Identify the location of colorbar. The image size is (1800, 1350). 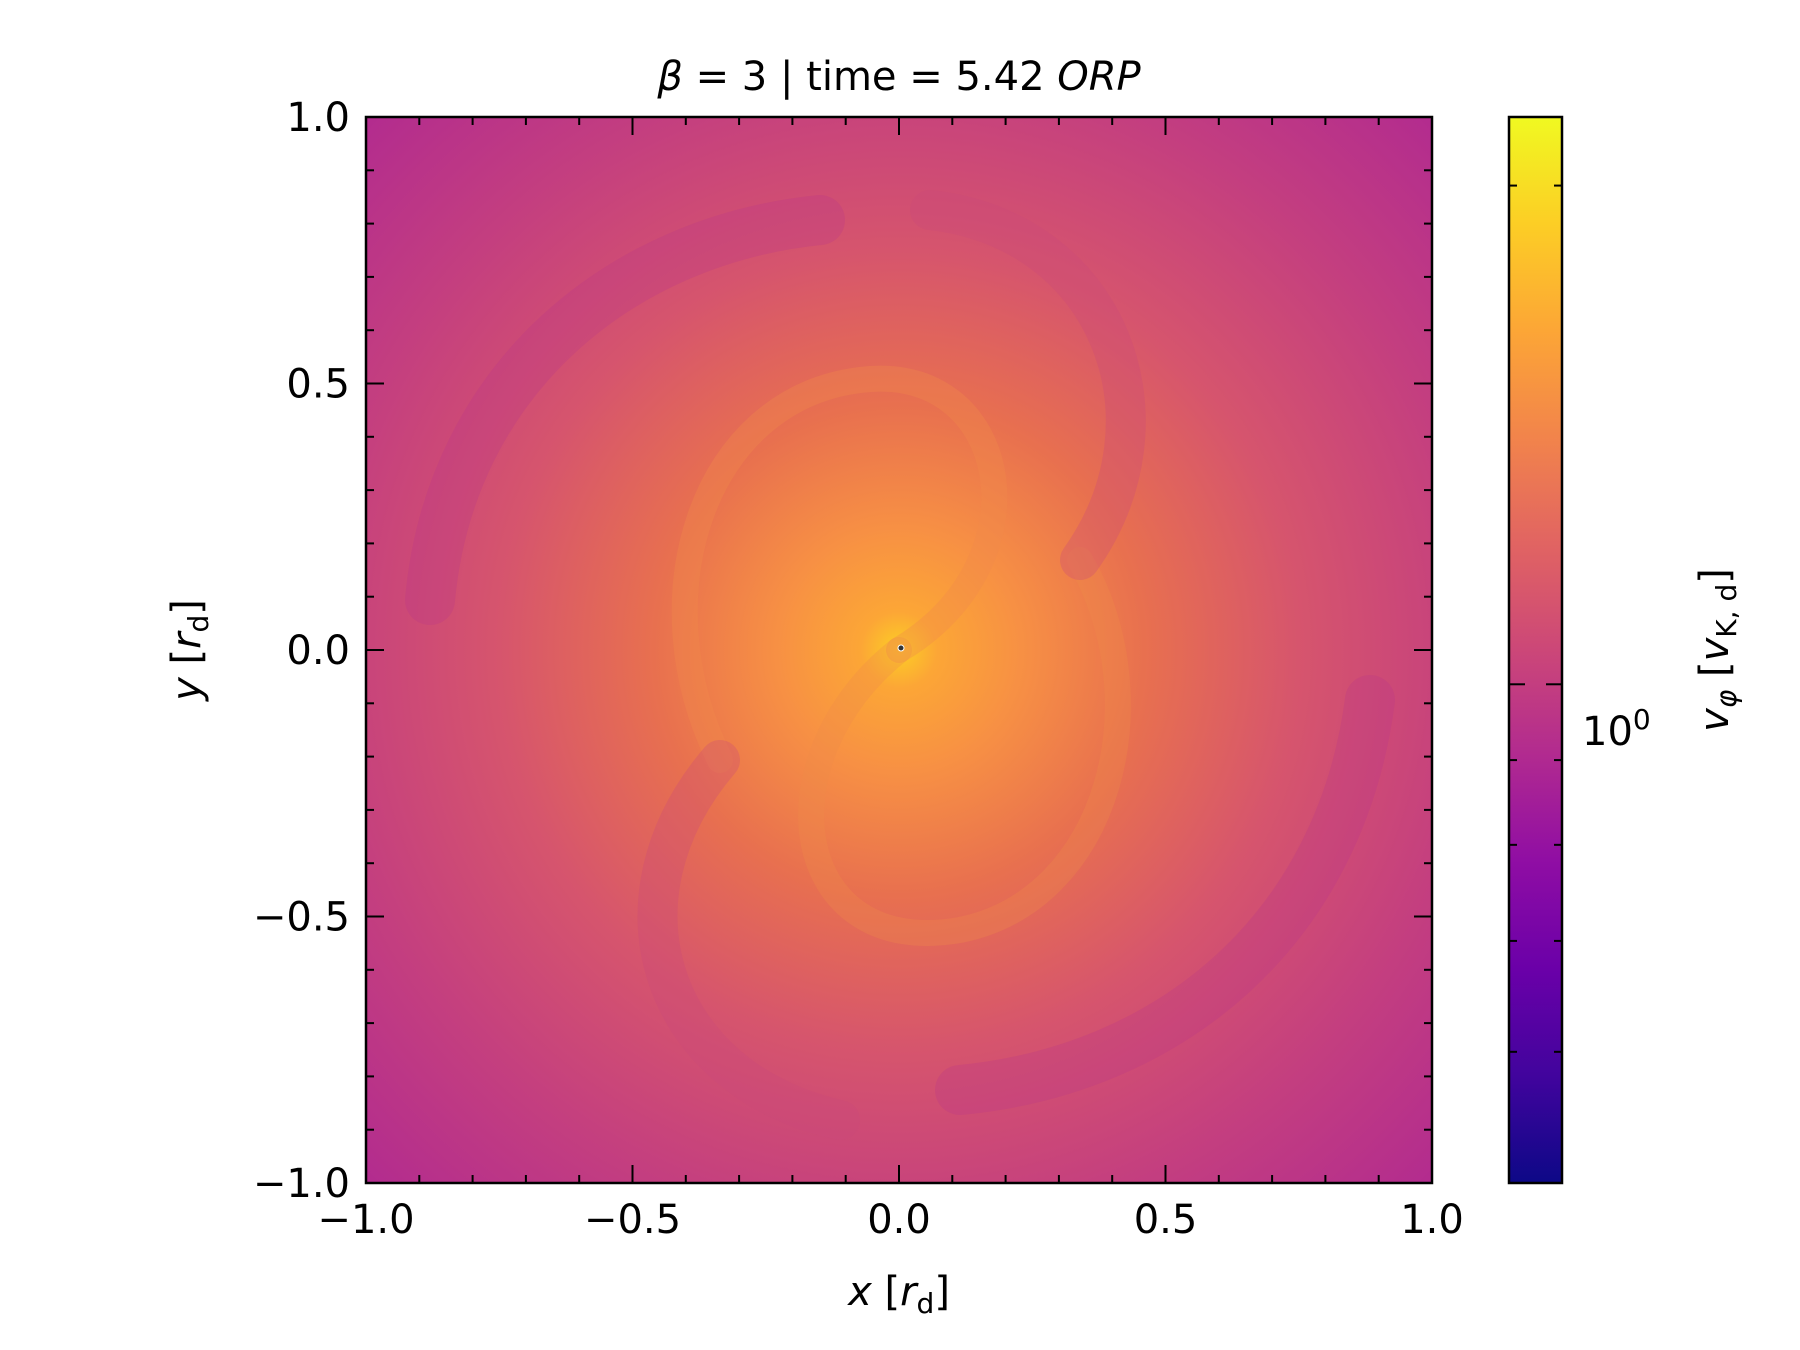
(1535, 650).